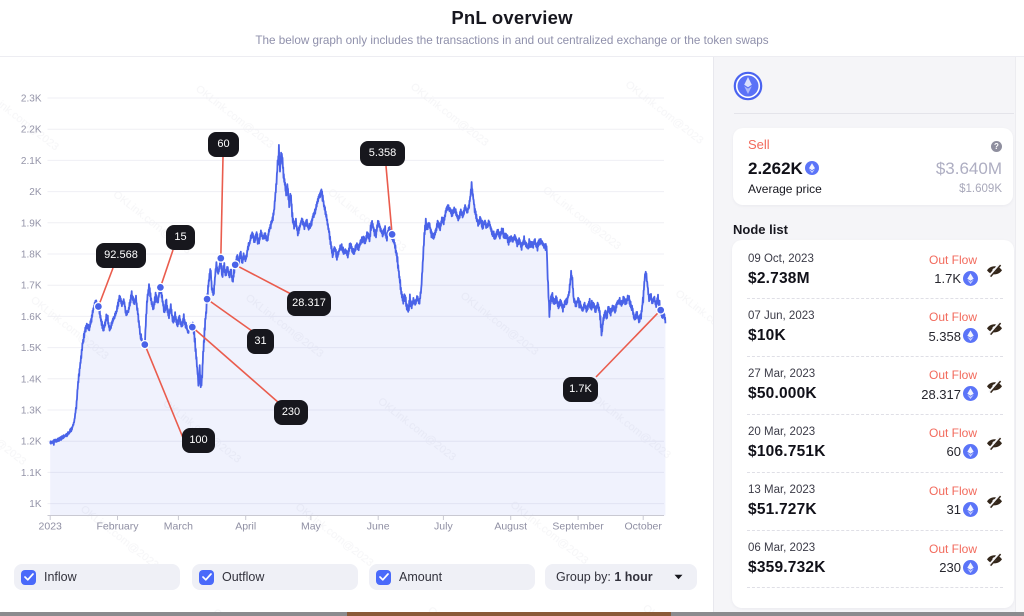 The height and width of the screenshot is (616, 1024). Describe the element at coordinates (31, 411) in the screenshot. I see `svg-text: 1.3K` at that location.